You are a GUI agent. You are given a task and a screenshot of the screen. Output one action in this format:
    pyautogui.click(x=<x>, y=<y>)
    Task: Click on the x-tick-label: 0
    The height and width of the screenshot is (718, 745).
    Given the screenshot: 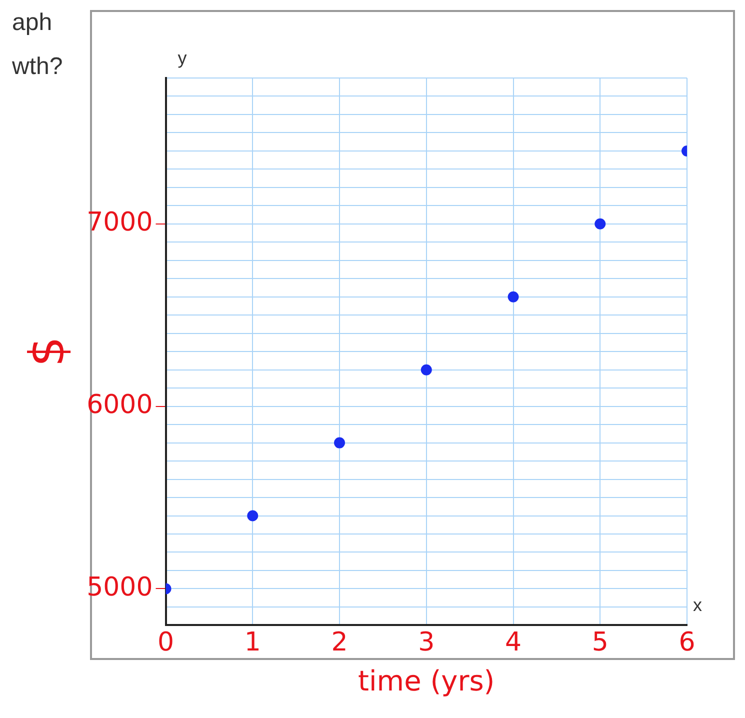 What is the action you would take?
    pyautogui.click(x=165, y=643)
    